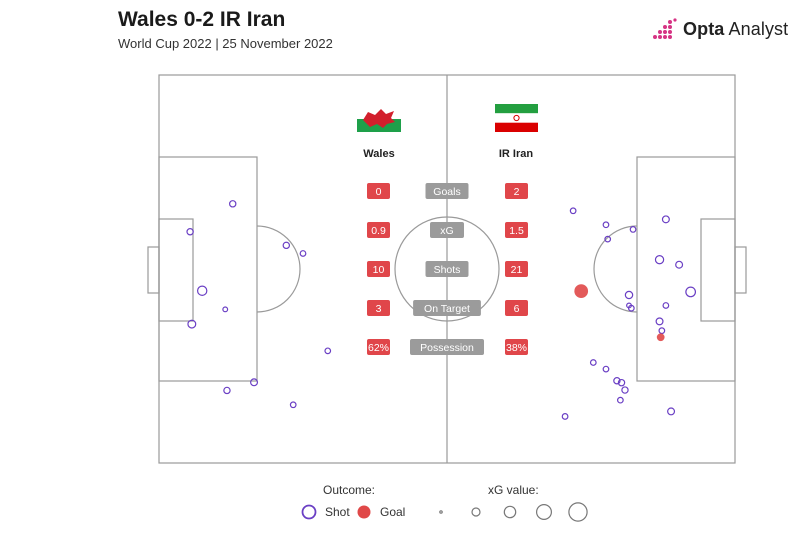 The height and width of the screenshot is (536, 800). I want to click on page-title: Wales 0-2 IR Iran, so click(202, 19).